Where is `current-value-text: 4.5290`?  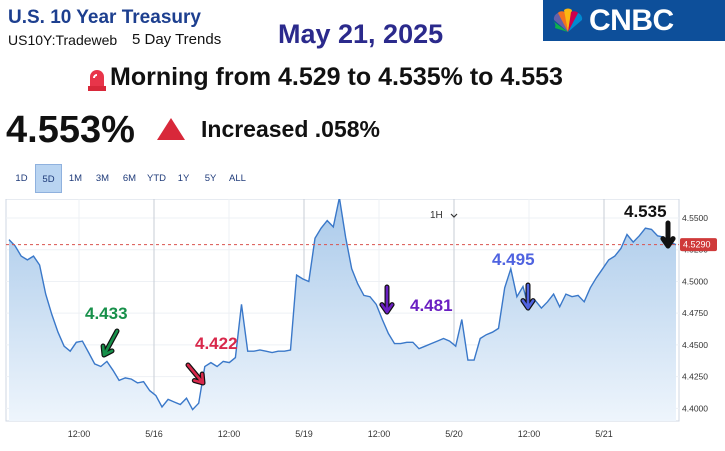
current-value-text: 4.5290 is located at coordinates (697, 245).